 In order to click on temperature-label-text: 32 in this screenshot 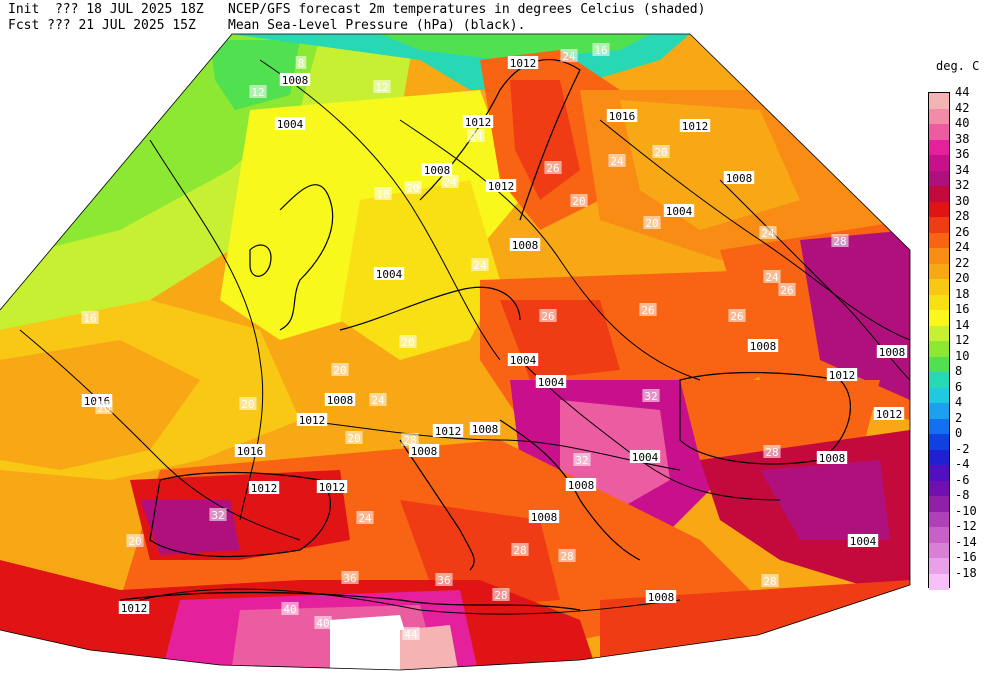, I will do `click(217, 515)`.